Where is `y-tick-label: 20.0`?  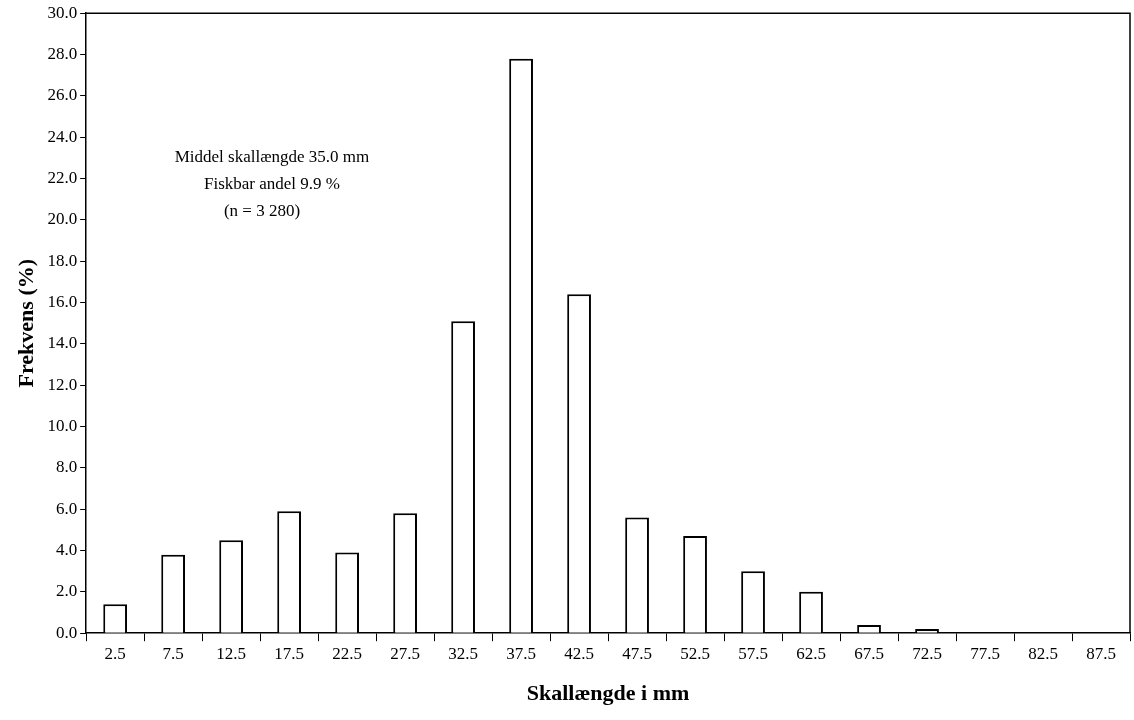 y-tick-label: 20.0 is located at coordinates (62, 219).